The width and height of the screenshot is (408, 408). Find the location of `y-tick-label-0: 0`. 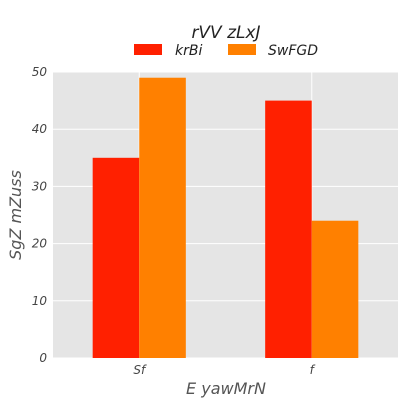

y-tick-label-0: 0 is located at coordinates (43, 358).